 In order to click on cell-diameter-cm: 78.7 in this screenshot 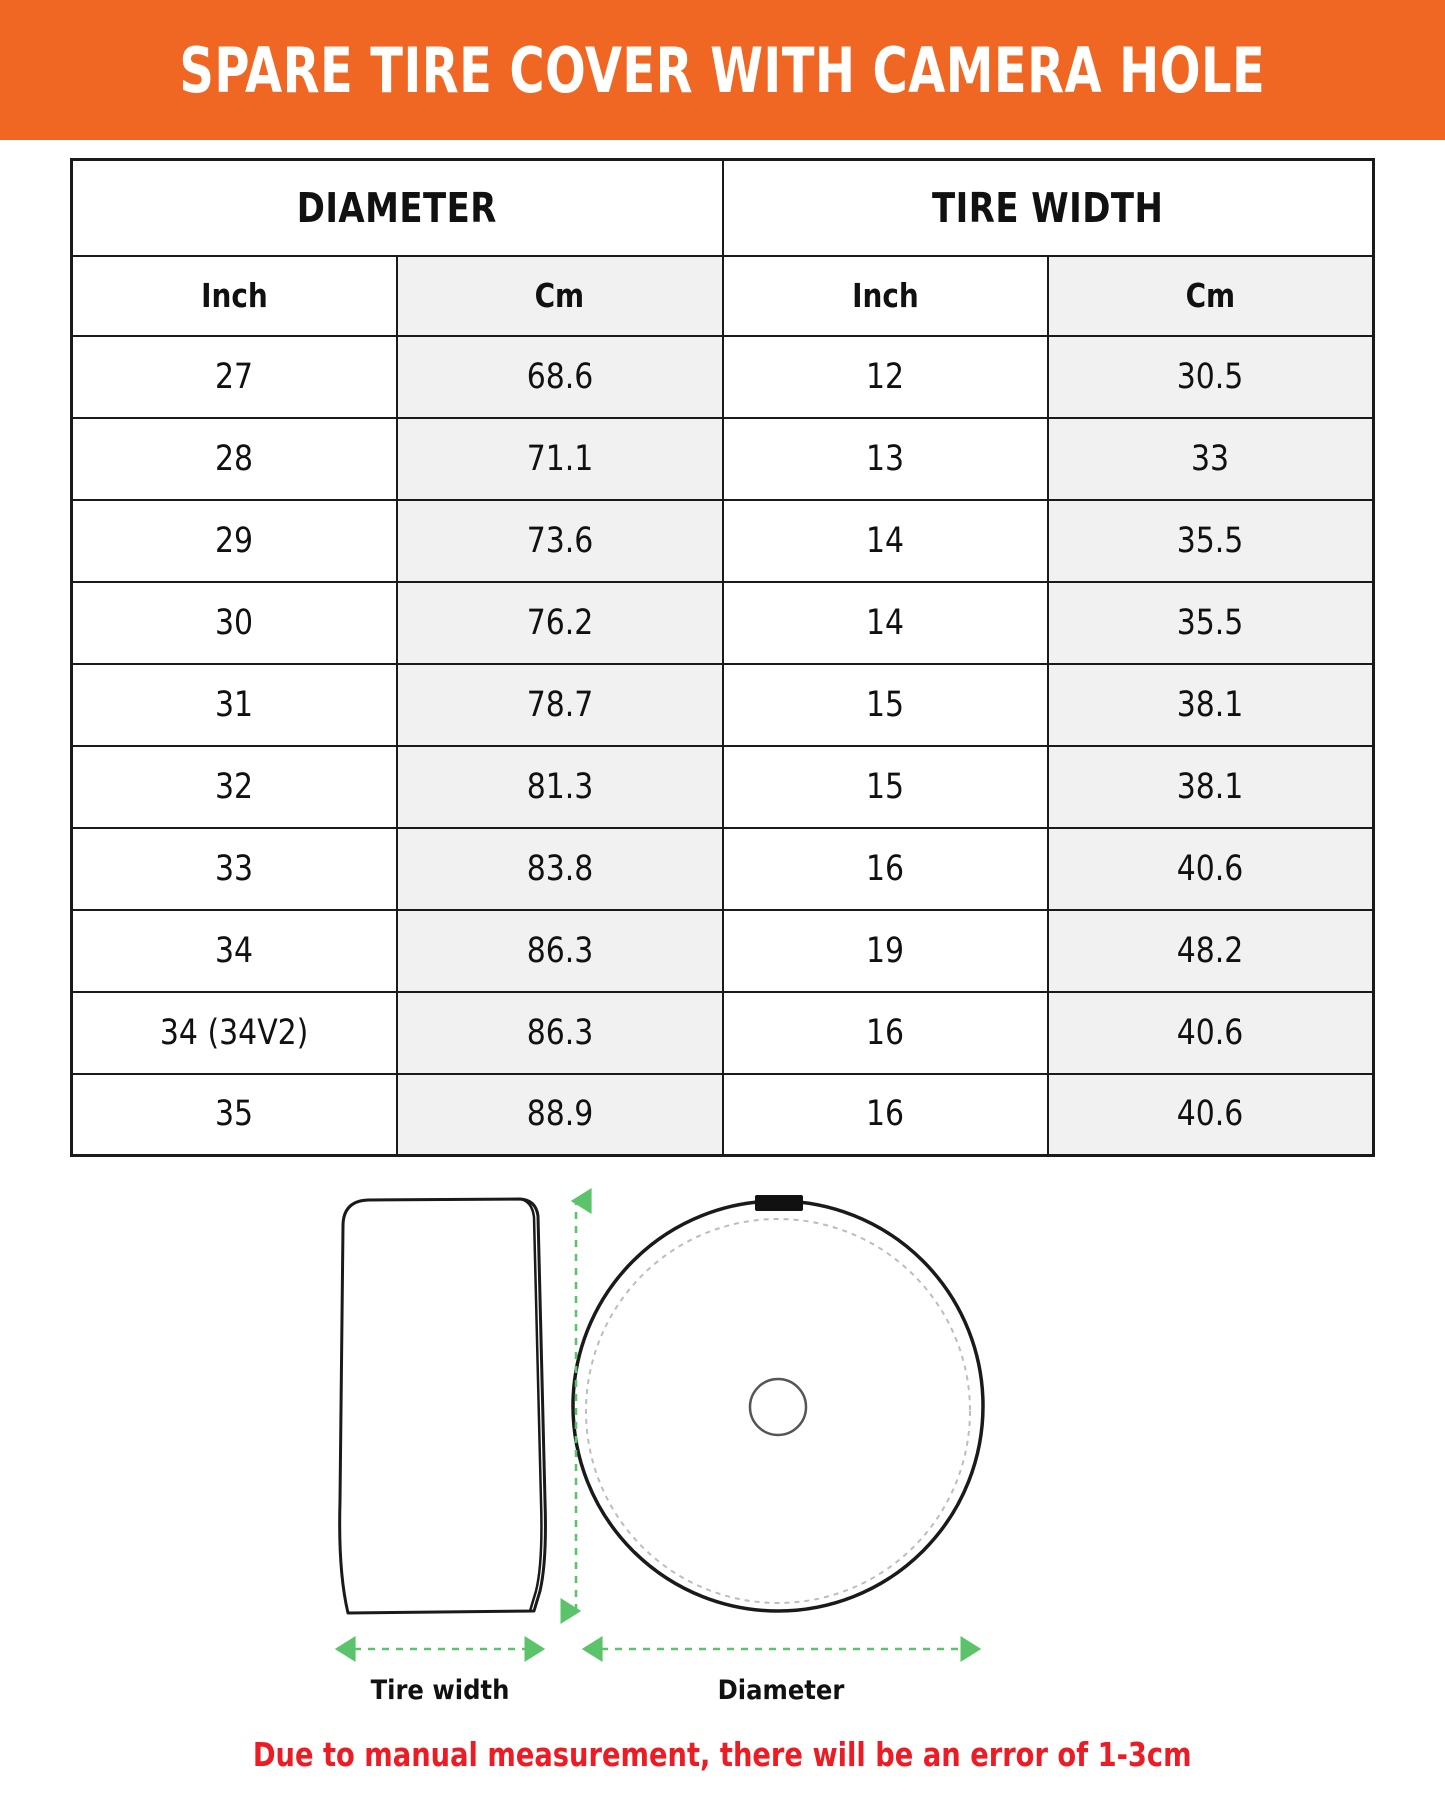, I will do `click(560, 704)`.